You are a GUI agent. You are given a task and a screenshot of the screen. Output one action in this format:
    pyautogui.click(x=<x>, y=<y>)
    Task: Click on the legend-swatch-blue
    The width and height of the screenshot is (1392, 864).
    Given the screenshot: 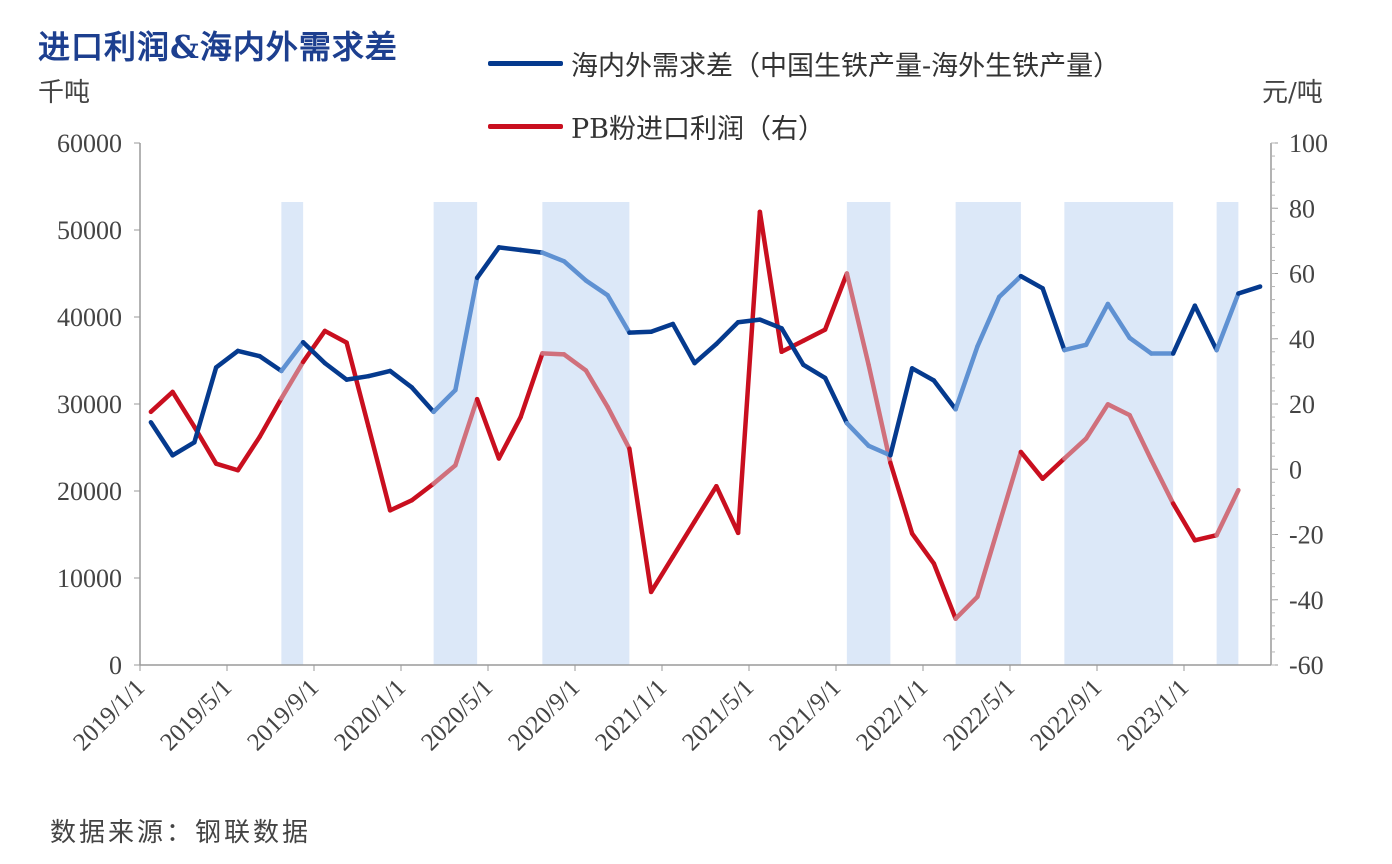 What is the action you would take?
    pyautogui.click(x=525, y=63)
    